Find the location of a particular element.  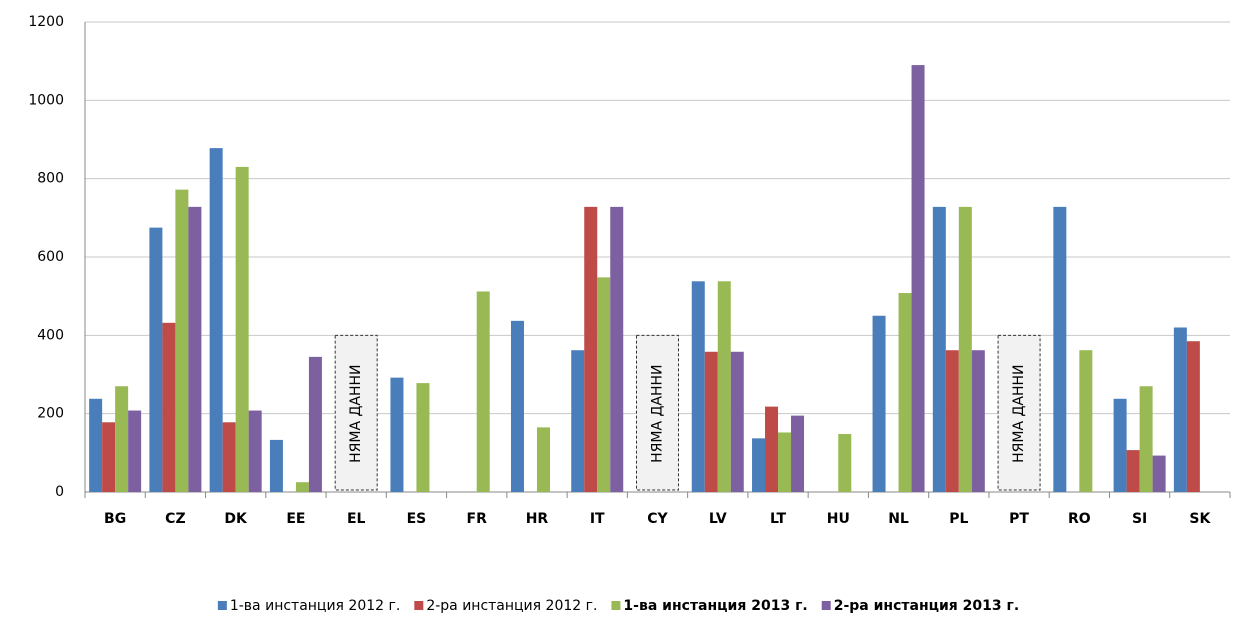

x-tick-label: SK is located at coordinates (1200, 519).